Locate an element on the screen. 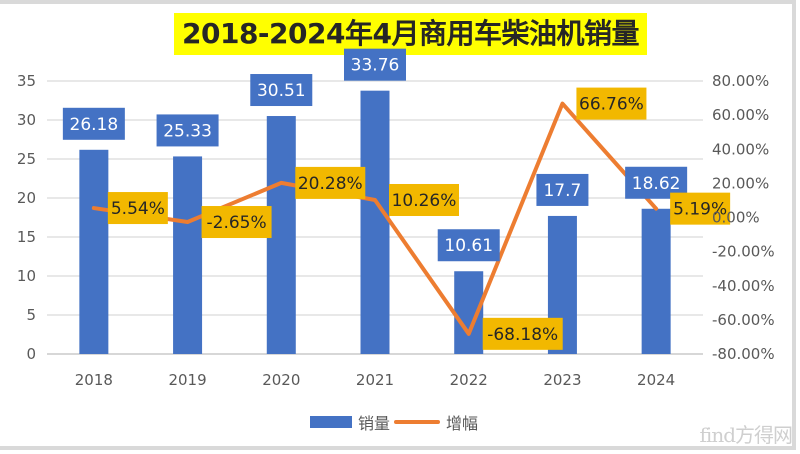  legend-line-swatch is located at coordinates (417, 422).